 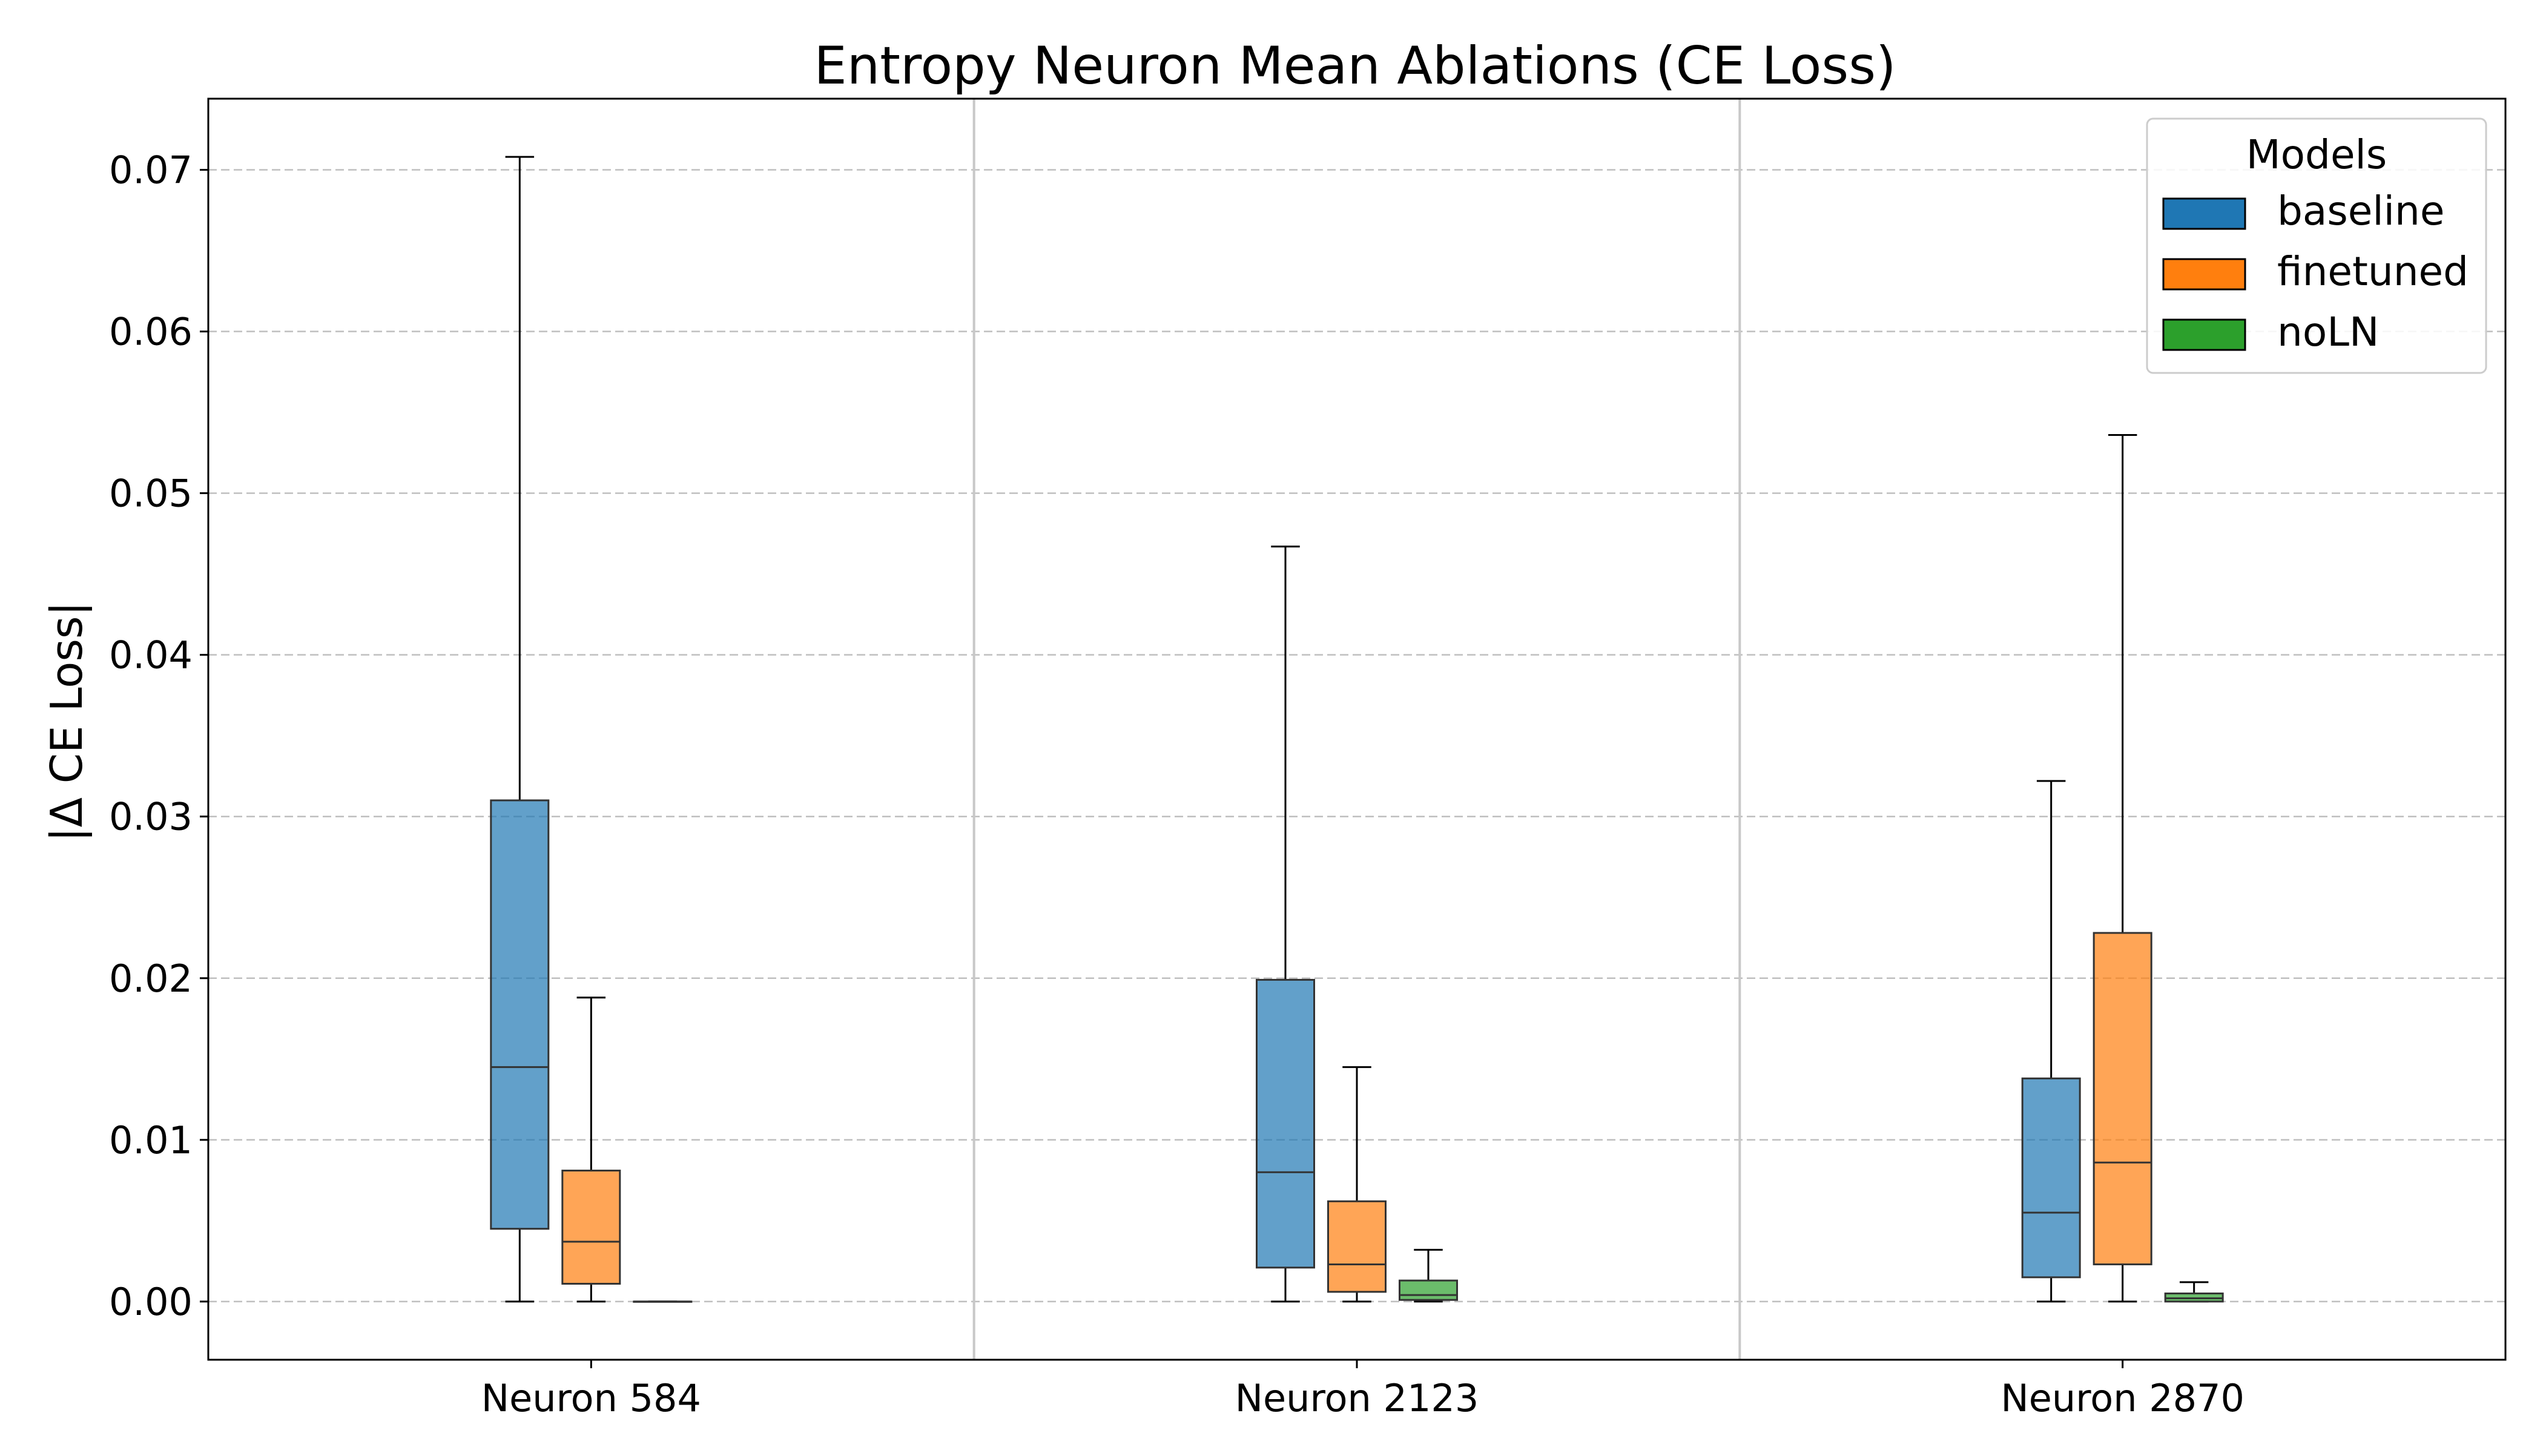 What do you see at coordinates (151, 332) in the screenshot?
I see `y-tick-label: 0.06` at bounding box center [151, 332].